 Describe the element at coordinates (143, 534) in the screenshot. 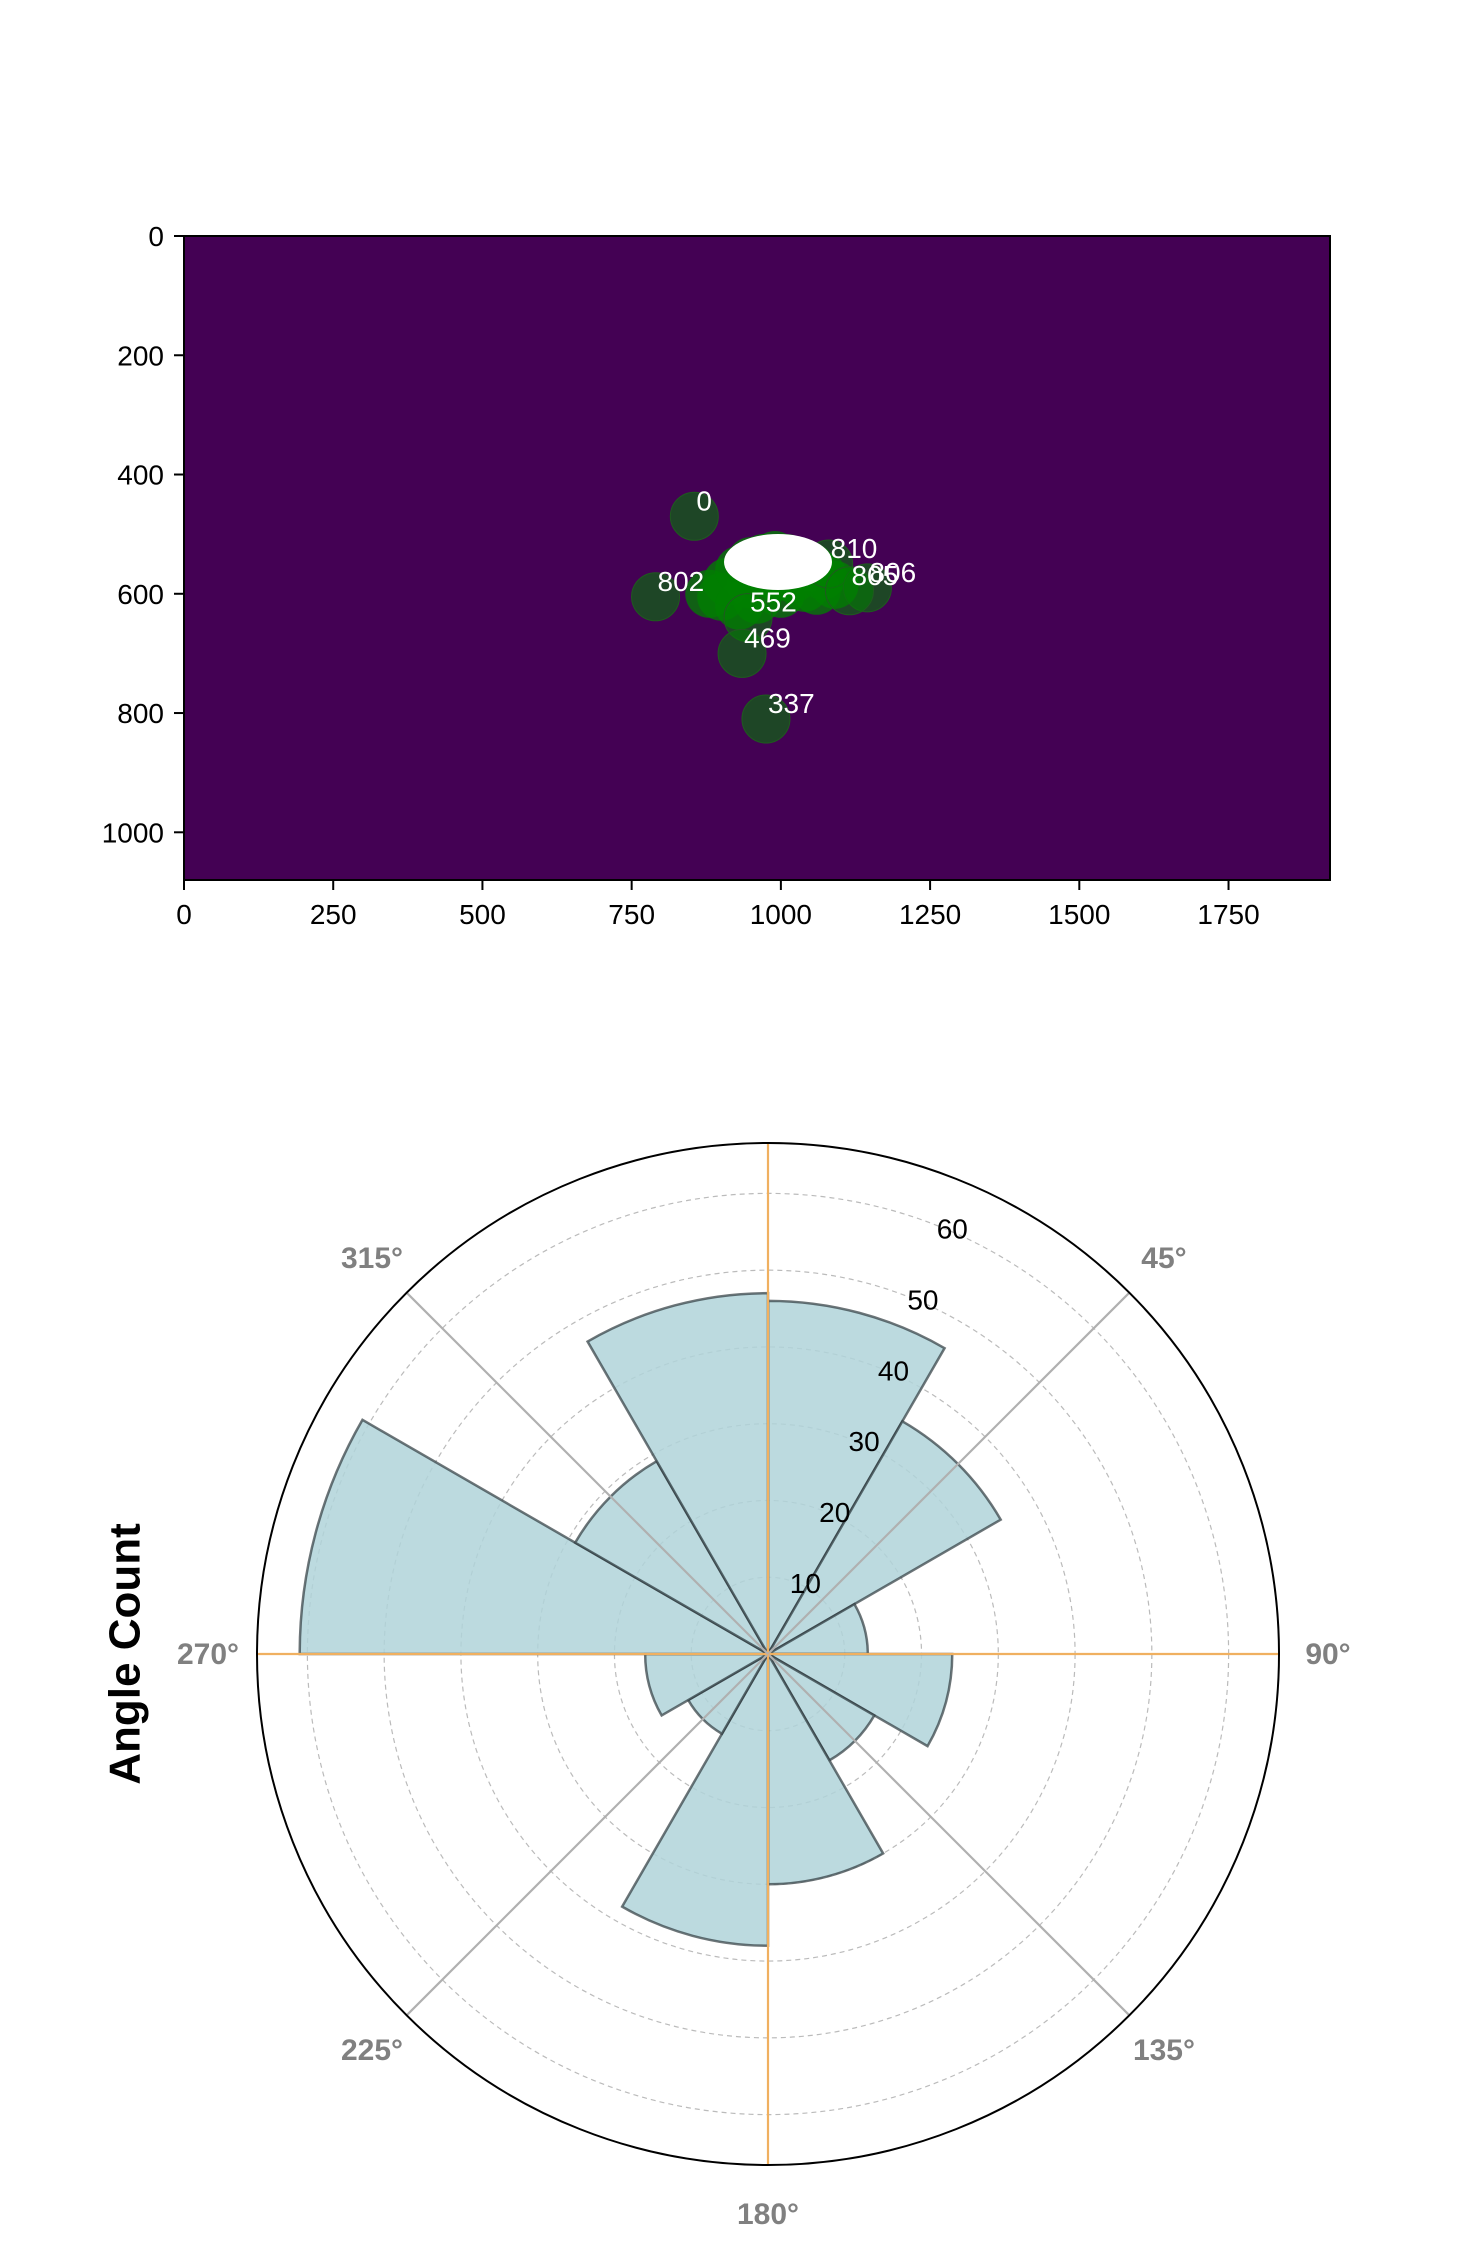

I see `scatter-y-ticks: 0 200 400 600 800 1000` at that location.